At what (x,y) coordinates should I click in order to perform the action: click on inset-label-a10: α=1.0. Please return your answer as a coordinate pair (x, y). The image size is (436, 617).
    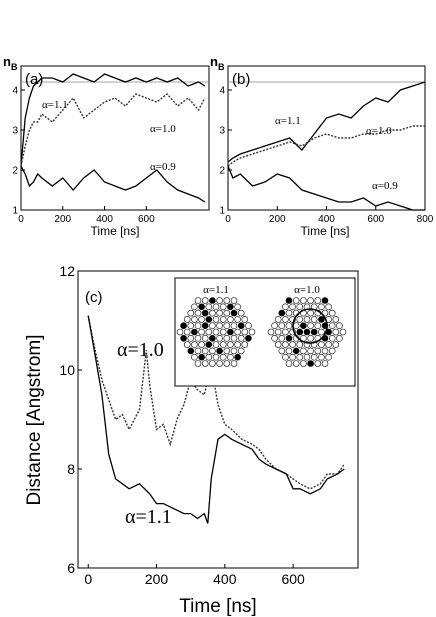
    Looking at the image, I should click on (307, 290).